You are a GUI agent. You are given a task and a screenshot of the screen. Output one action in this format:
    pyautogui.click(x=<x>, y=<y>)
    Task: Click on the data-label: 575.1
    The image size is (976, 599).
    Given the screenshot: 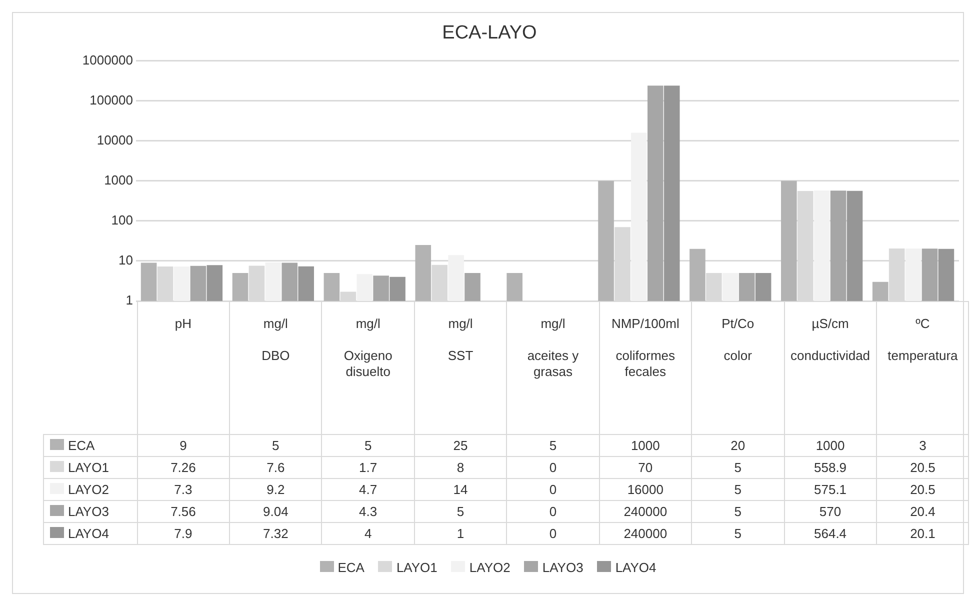 What is the action you would take?
    pyautogui.click(x=830, y=489)
    